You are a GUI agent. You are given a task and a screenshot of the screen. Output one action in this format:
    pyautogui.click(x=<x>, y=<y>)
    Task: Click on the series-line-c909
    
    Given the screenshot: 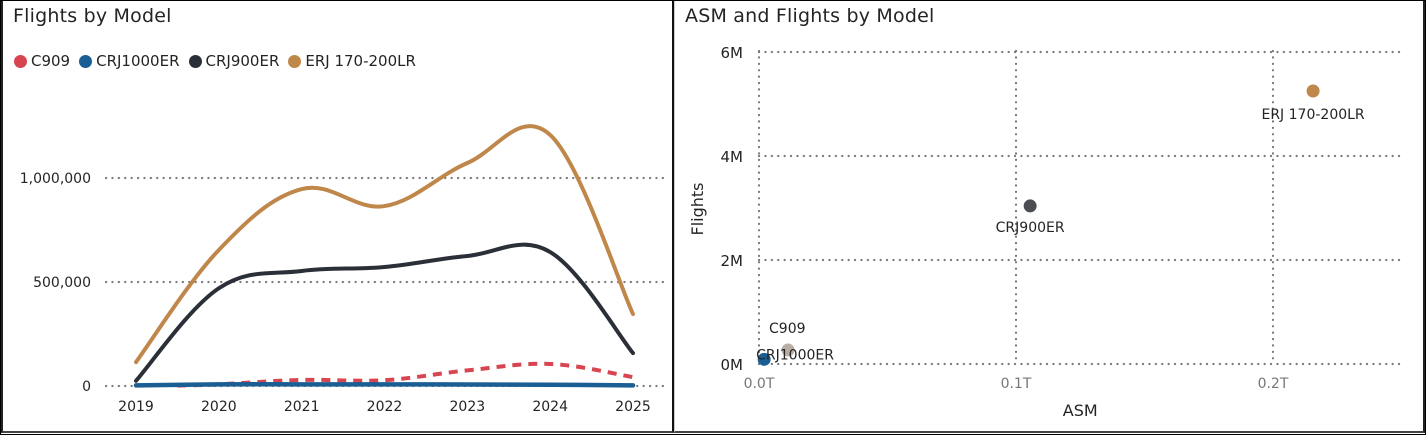 What is the action you would take?
    pyautogui.click(x=405, y=374)
    